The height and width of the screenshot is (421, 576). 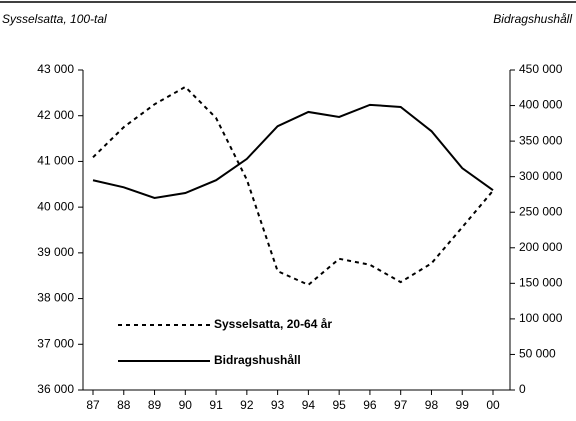 What do you see at coordinates (463, 405) in the screenshot?
I see `x-tick-label: 99` at bounding box center [463, 405].